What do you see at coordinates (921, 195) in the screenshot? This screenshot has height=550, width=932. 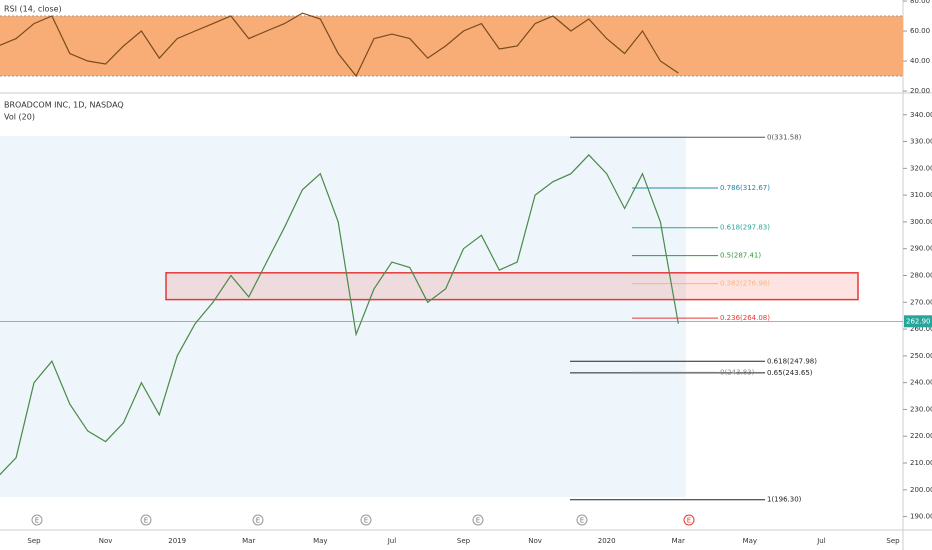 I see `y-tick-label: 310.00` at bounding box center [921, 195].